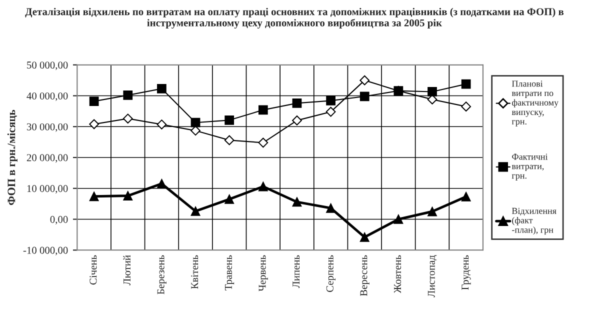  What do you see at coordinates (47, 66) in the screenshot?
I see `y-tick-label: 50 000,00` at bounding box center [47, 66].